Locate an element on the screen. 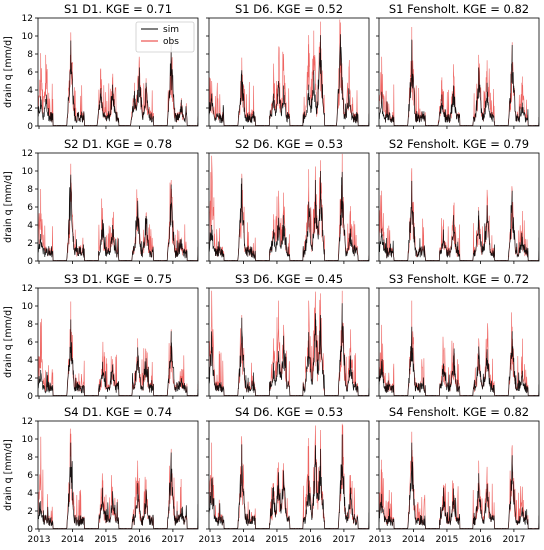 The image size is (544, 550). subplot-2-0: S3 D1. KGE = 0.75 0 2 4 6 8 10 12 drain q [mm/d] is located at coordinates (101, 337).